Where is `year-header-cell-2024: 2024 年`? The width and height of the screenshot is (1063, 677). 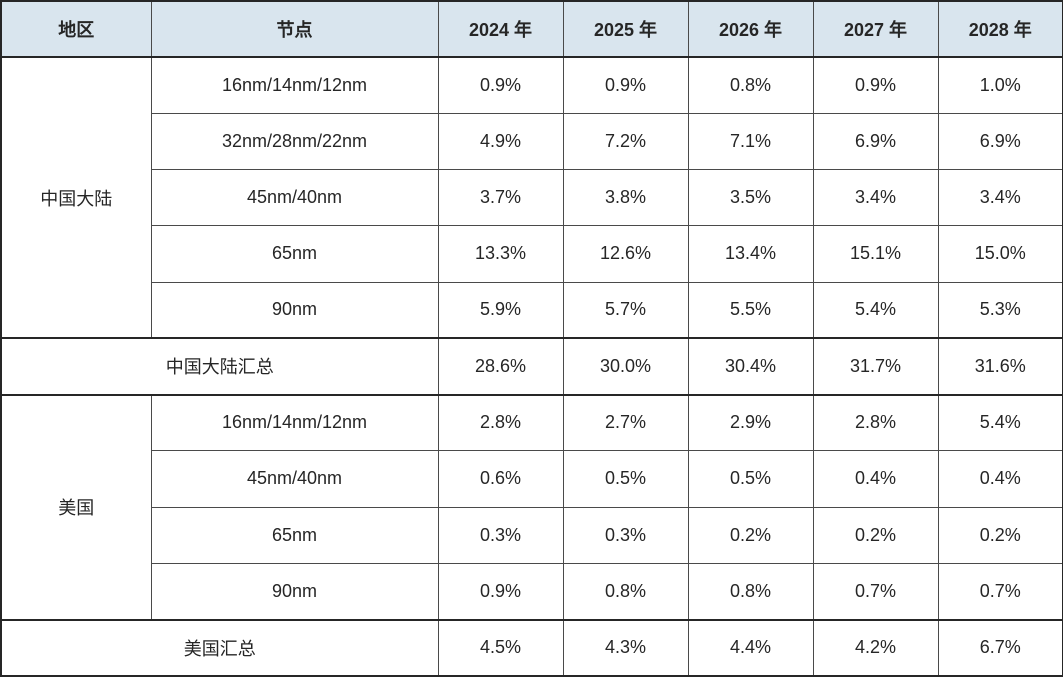 year-header-cell-2024: 2024 年 is located at coordinates (500, 29).